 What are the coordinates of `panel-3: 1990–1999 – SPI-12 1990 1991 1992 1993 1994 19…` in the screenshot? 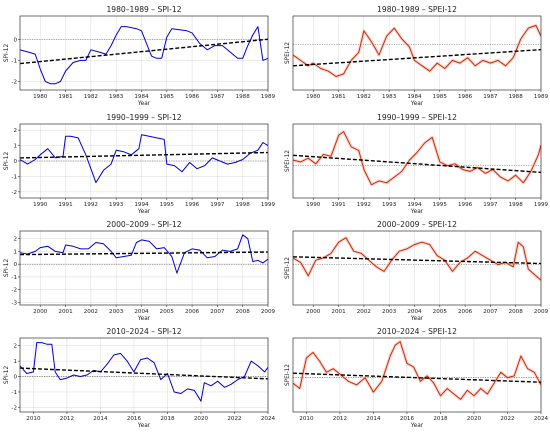 It's located at (140, 164).